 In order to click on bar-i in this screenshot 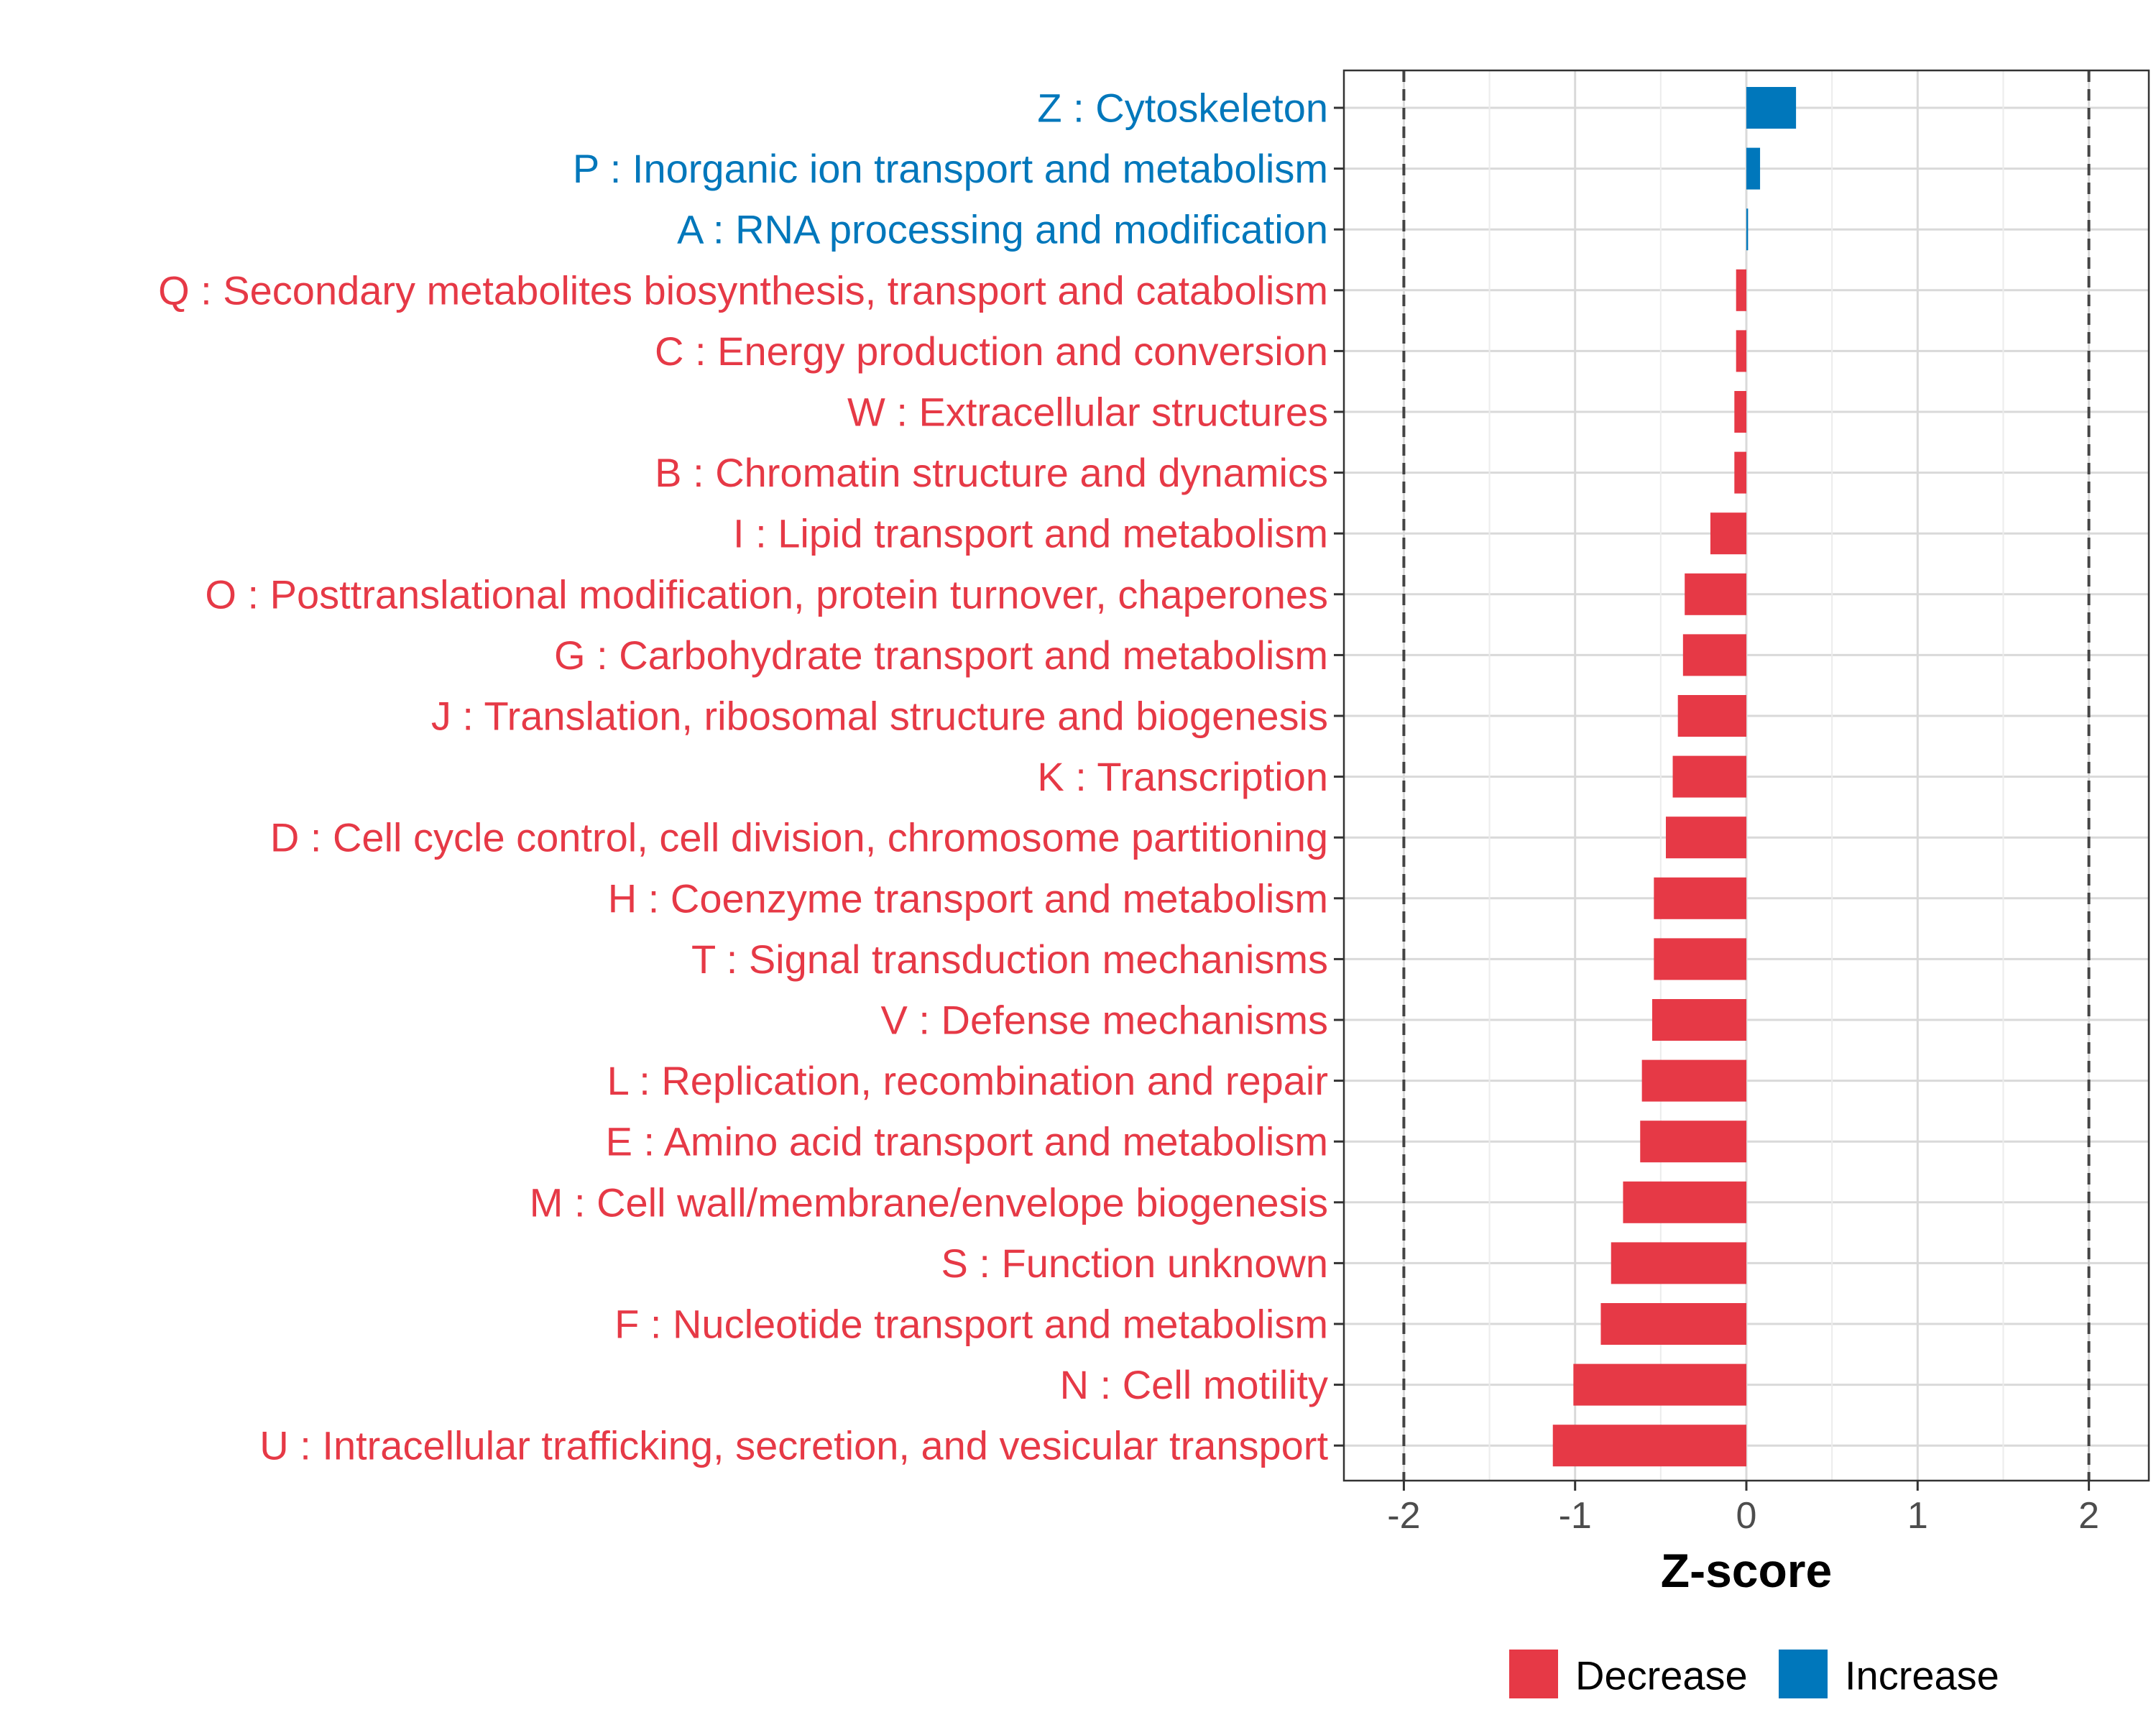, I will do `click(1728, 533)`.